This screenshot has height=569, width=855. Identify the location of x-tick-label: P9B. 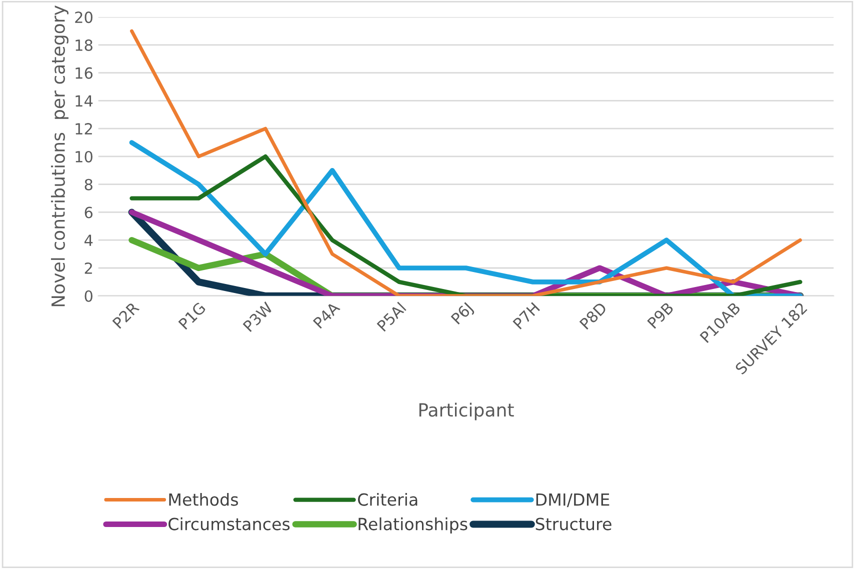
(660, 315).